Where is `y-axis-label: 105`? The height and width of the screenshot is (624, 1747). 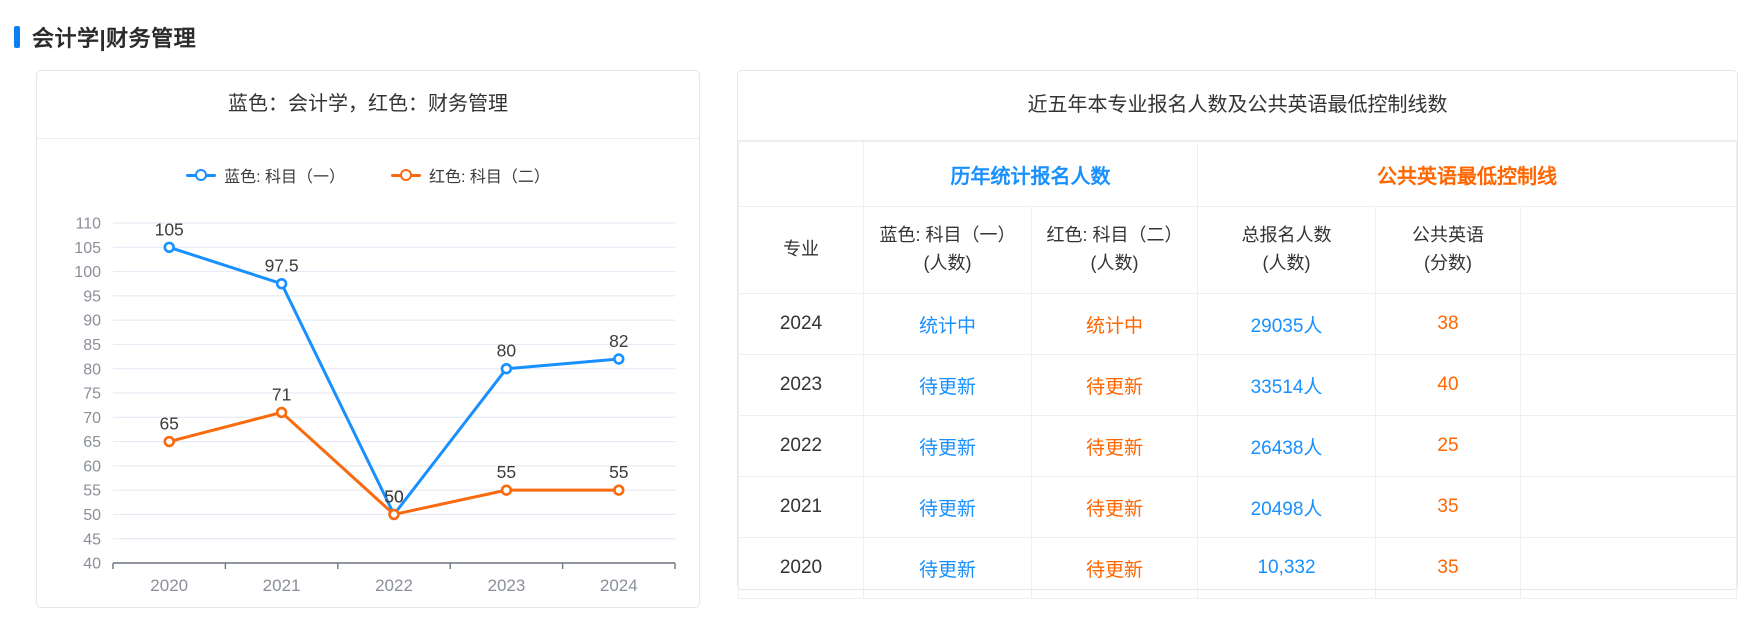
y-axis-label: 105 is located at coordinates (87, 248).